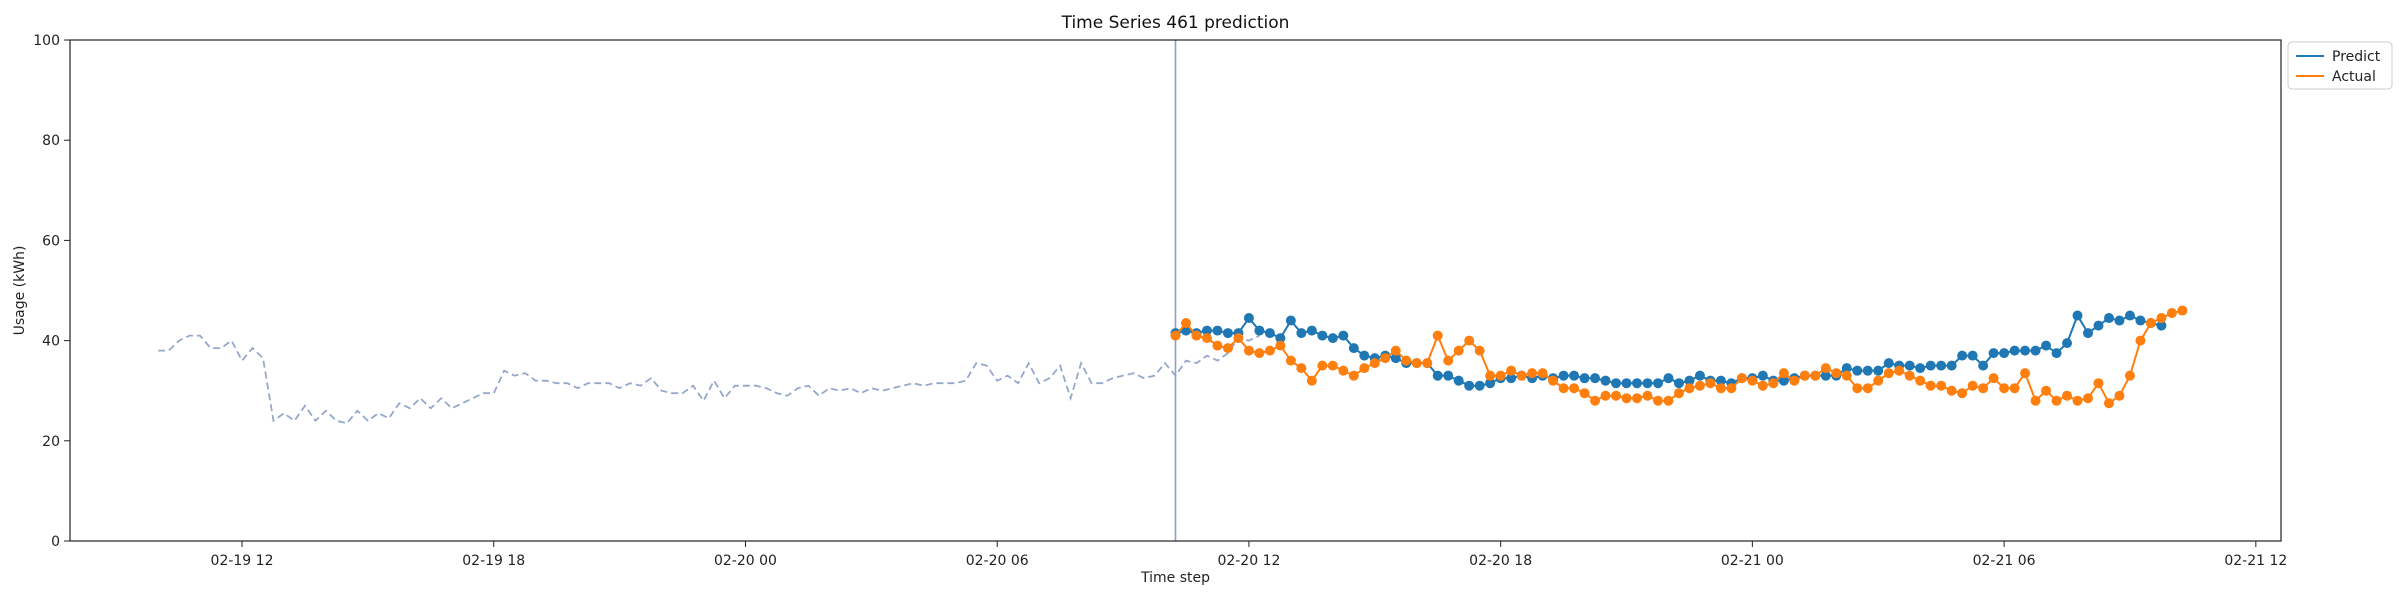 This screenshot has width=2400, height=600. What do you see at coordinates (1500, 561) in the screenshot?
I see `x-tick-label: 02-20 18` at bounding box center [1500, 561].